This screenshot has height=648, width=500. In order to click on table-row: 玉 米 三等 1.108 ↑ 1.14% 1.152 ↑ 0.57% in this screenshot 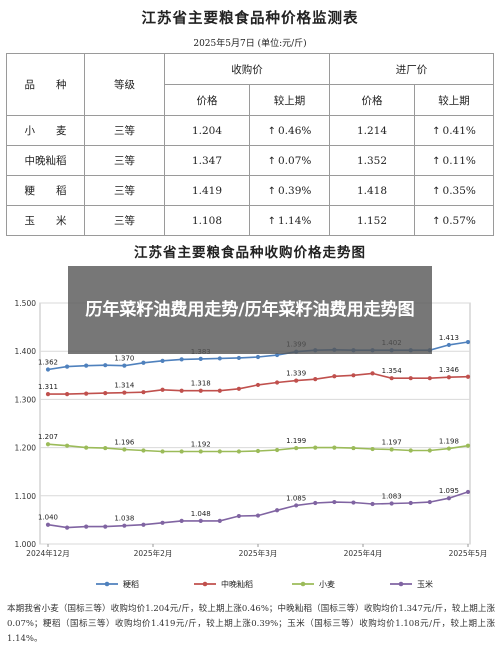, I will do `click(250, 220)`.